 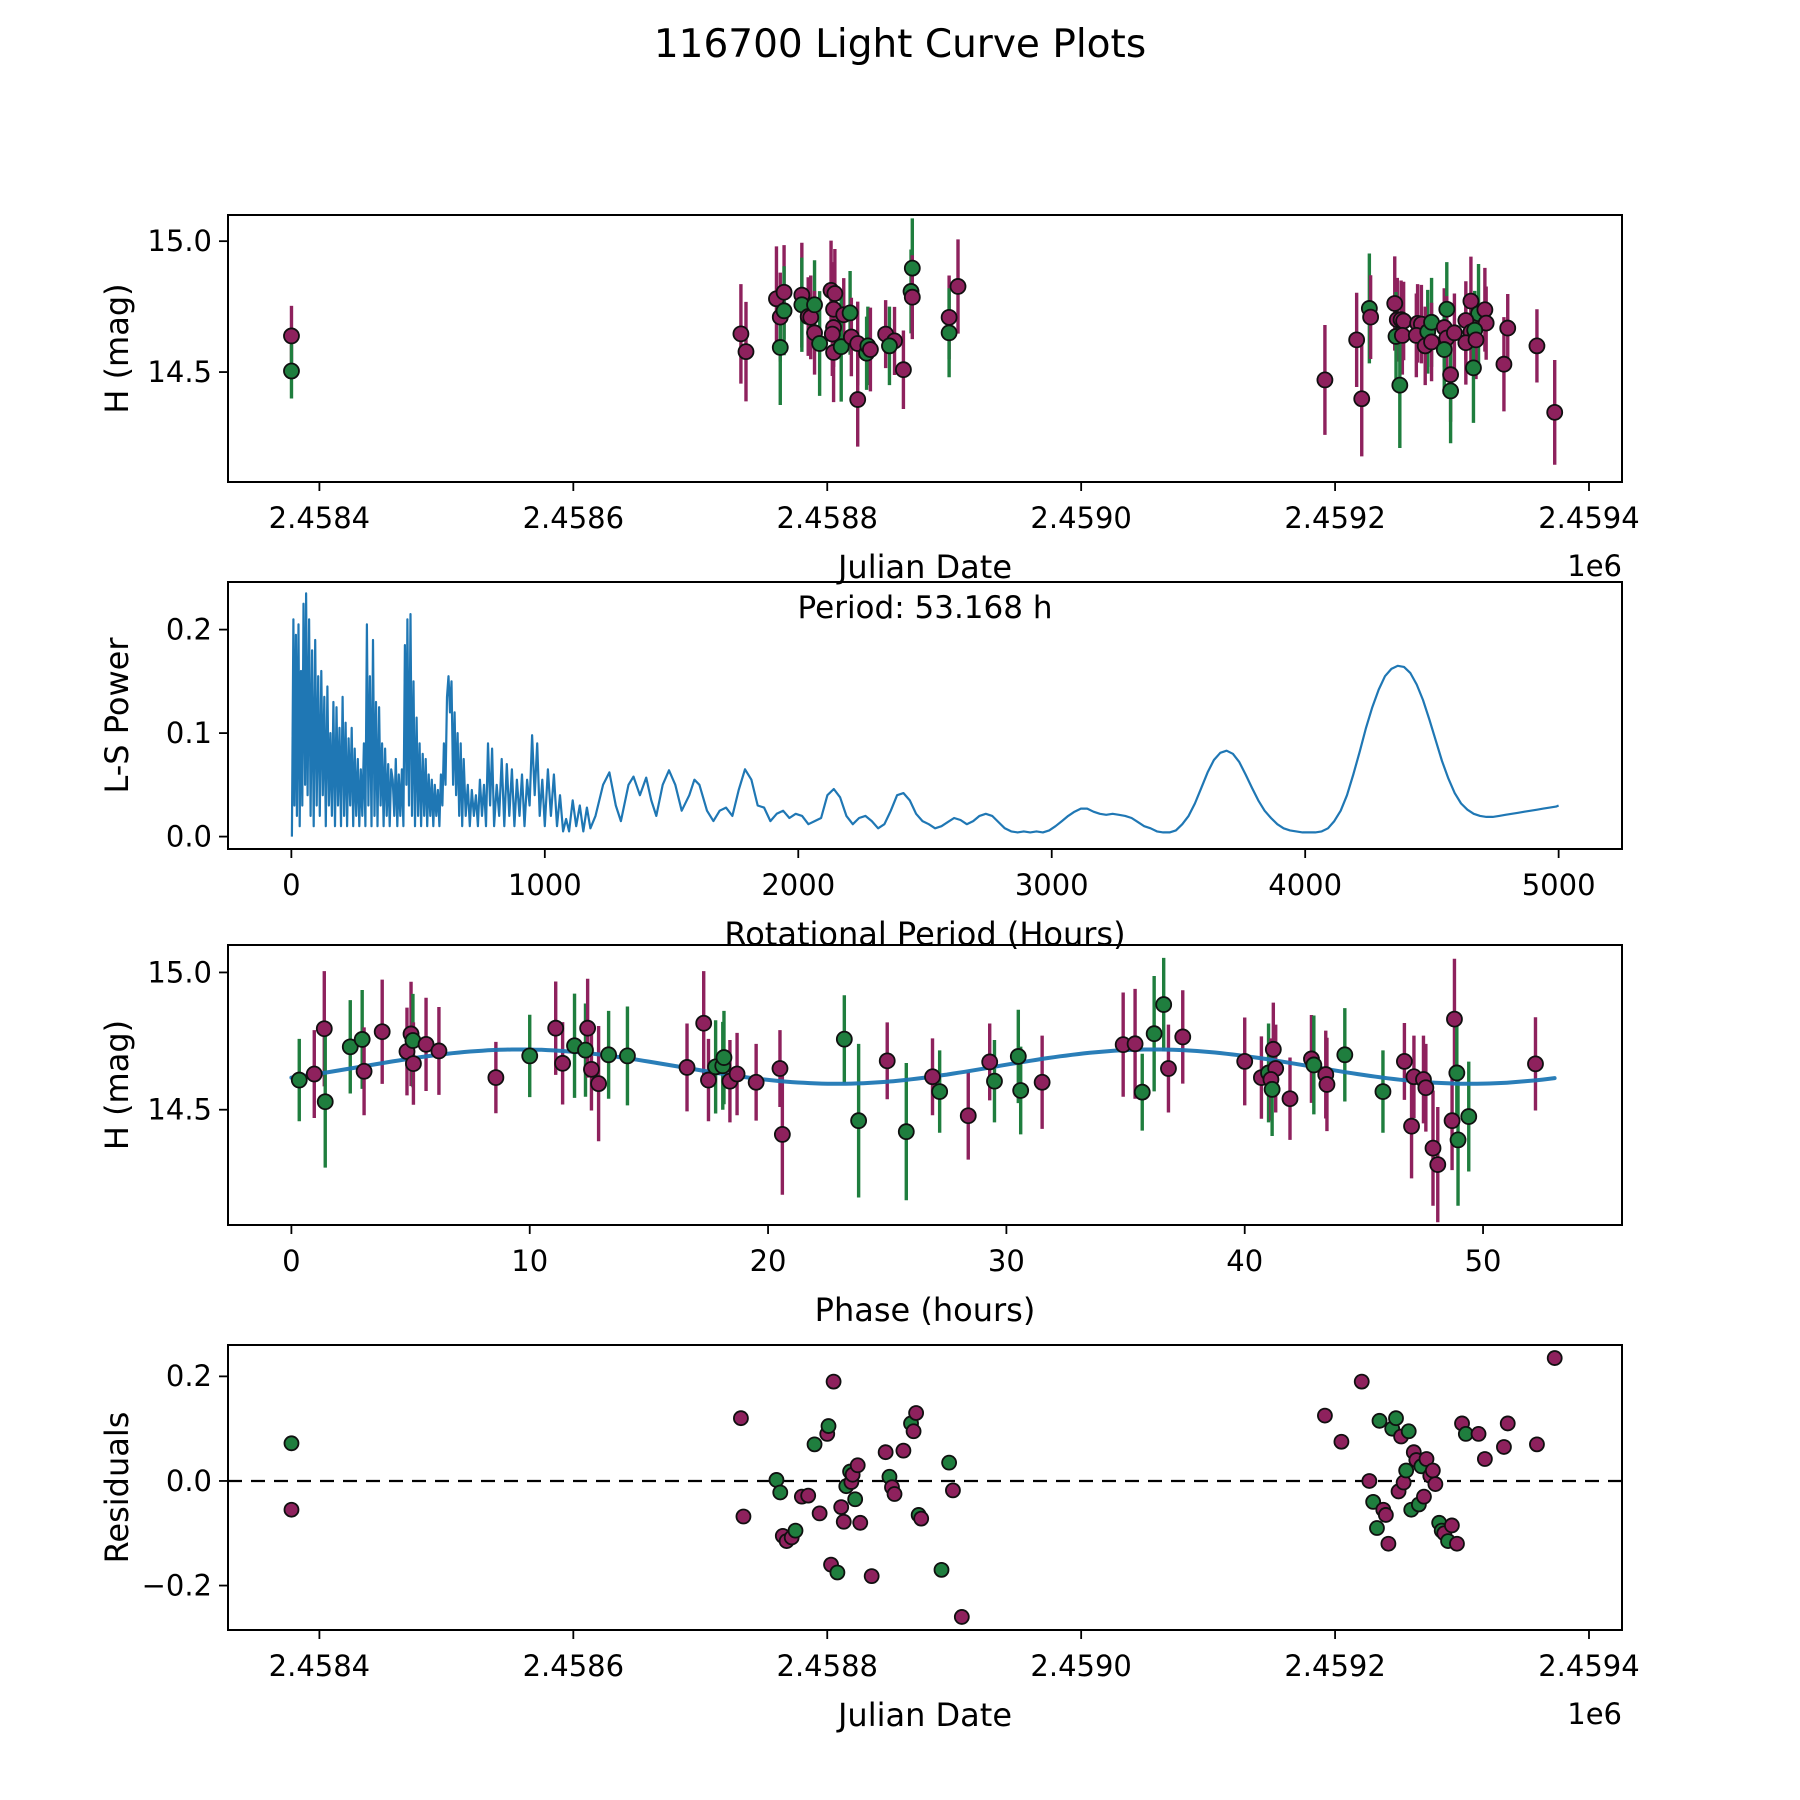 I want to click on x-tick-label: 2.4588, so click(x=827, y=518).